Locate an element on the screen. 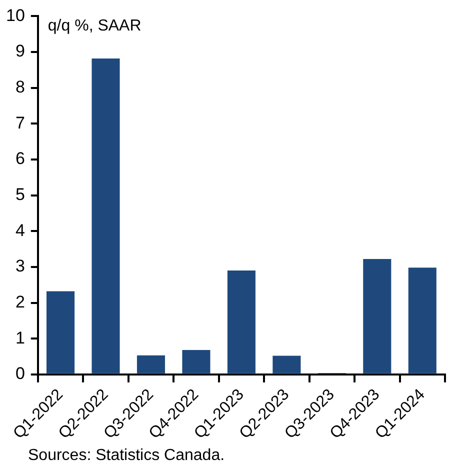 The width and height of the screenshot is (455, 471). y-tick-label: 0 is located at coordinates (20, 374).